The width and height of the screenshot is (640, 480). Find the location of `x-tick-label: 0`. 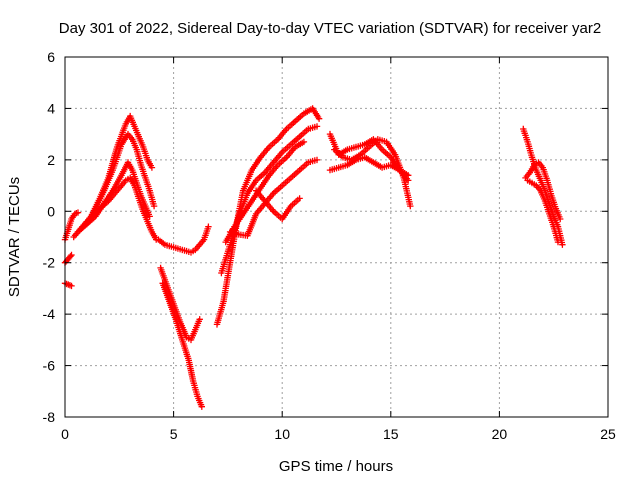

x-tick-label: 0 is located at coordinates (65, 434).